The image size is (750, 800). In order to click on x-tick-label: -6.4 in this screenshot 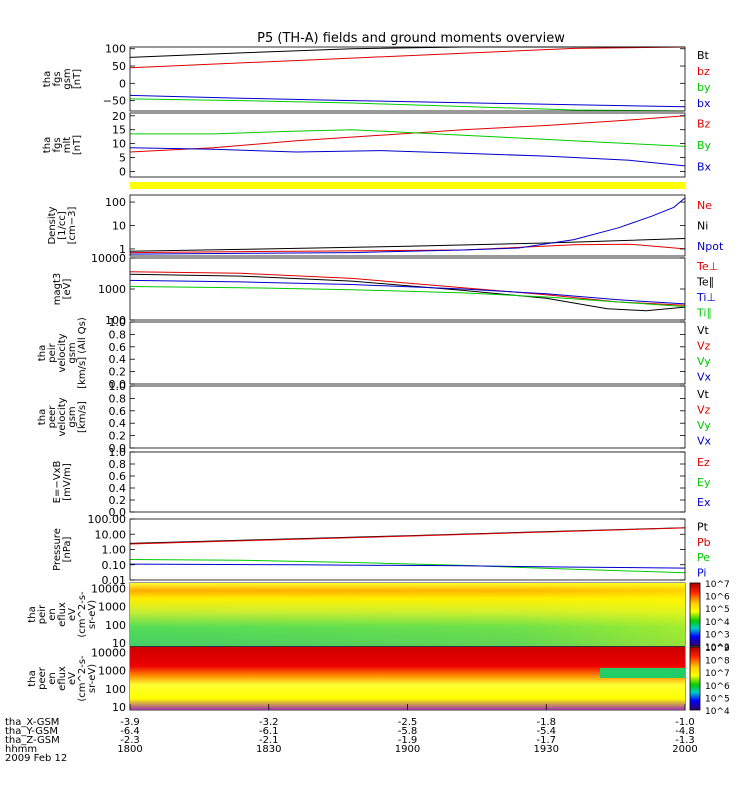, I will do `click(130, 731)`.